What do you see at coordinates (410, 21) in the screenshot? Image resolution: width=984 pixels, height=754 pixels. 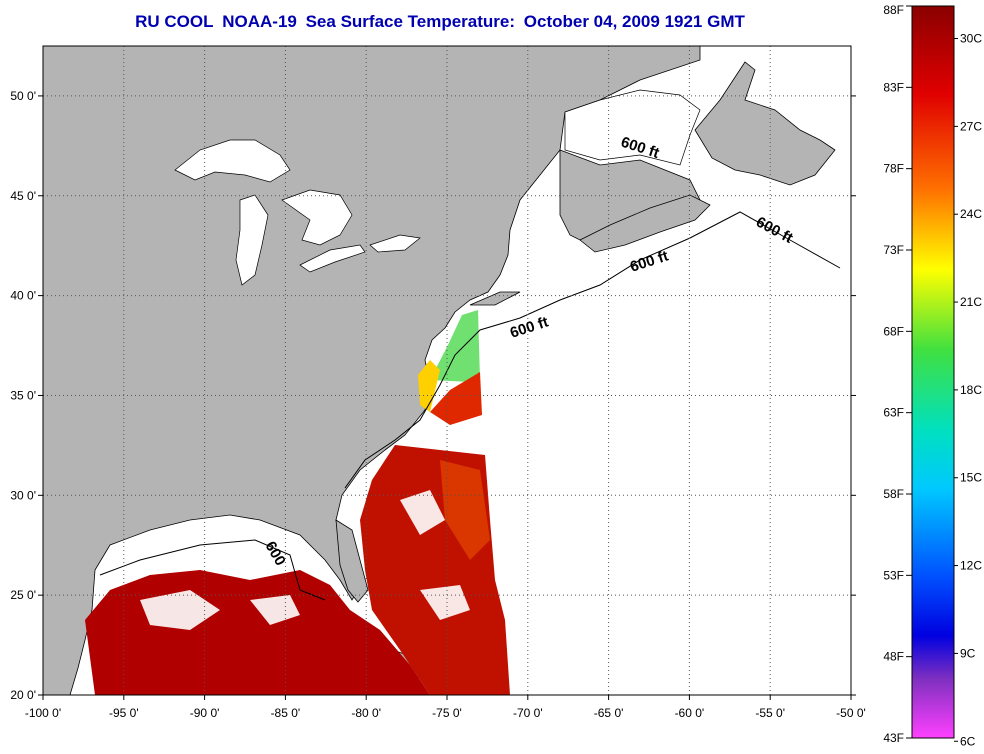 I see `title-product: Sea Surface Temperature:` at bounding box center [410, 21].